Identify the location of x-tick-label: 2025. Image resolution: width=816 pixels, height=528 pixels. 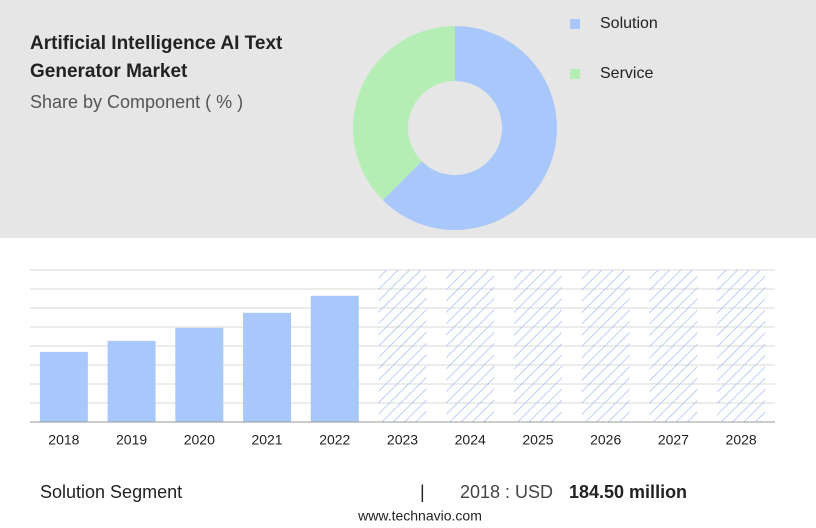
(537, 440).